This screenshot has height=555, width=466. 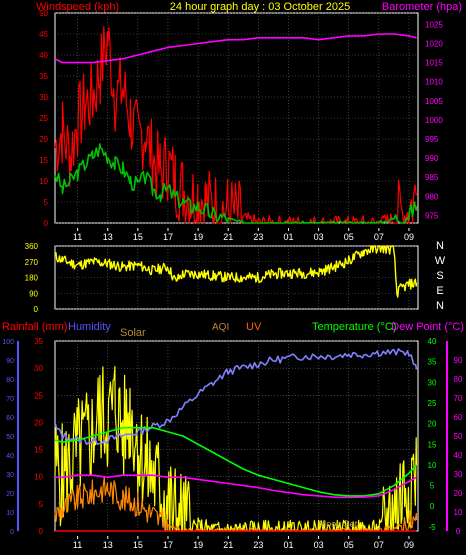 What do you see at coordinates (32, 278) in the screenshot?
I see `direction-ytick-label: 180` at bounding box center [32, 278].